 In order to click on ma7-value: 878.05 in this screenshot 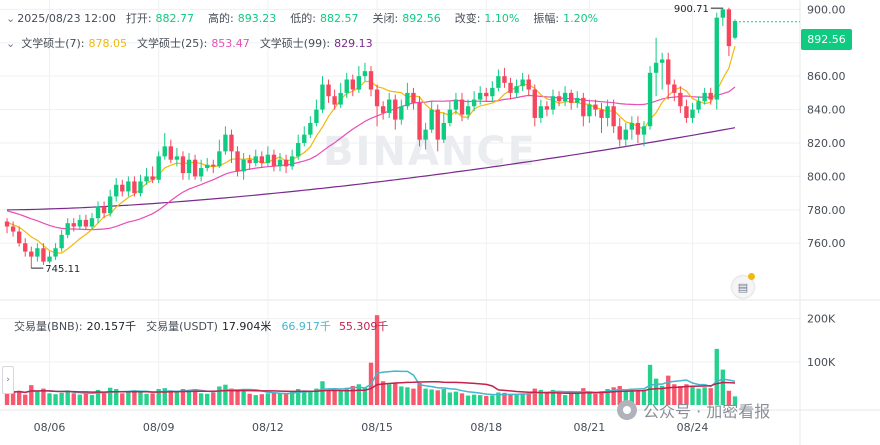, I will do `click(108, 43)`.